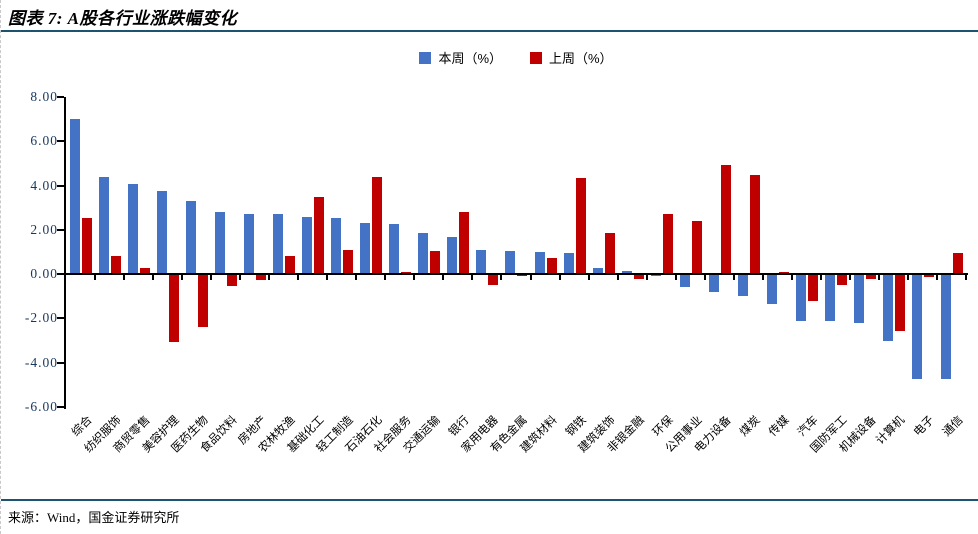 This screenshot has width=978, height=534. What do you see at coordinates (953, 426) in the screenshot?
I see `x-axis-category-label: 通信` at bounding box center [953, 426].